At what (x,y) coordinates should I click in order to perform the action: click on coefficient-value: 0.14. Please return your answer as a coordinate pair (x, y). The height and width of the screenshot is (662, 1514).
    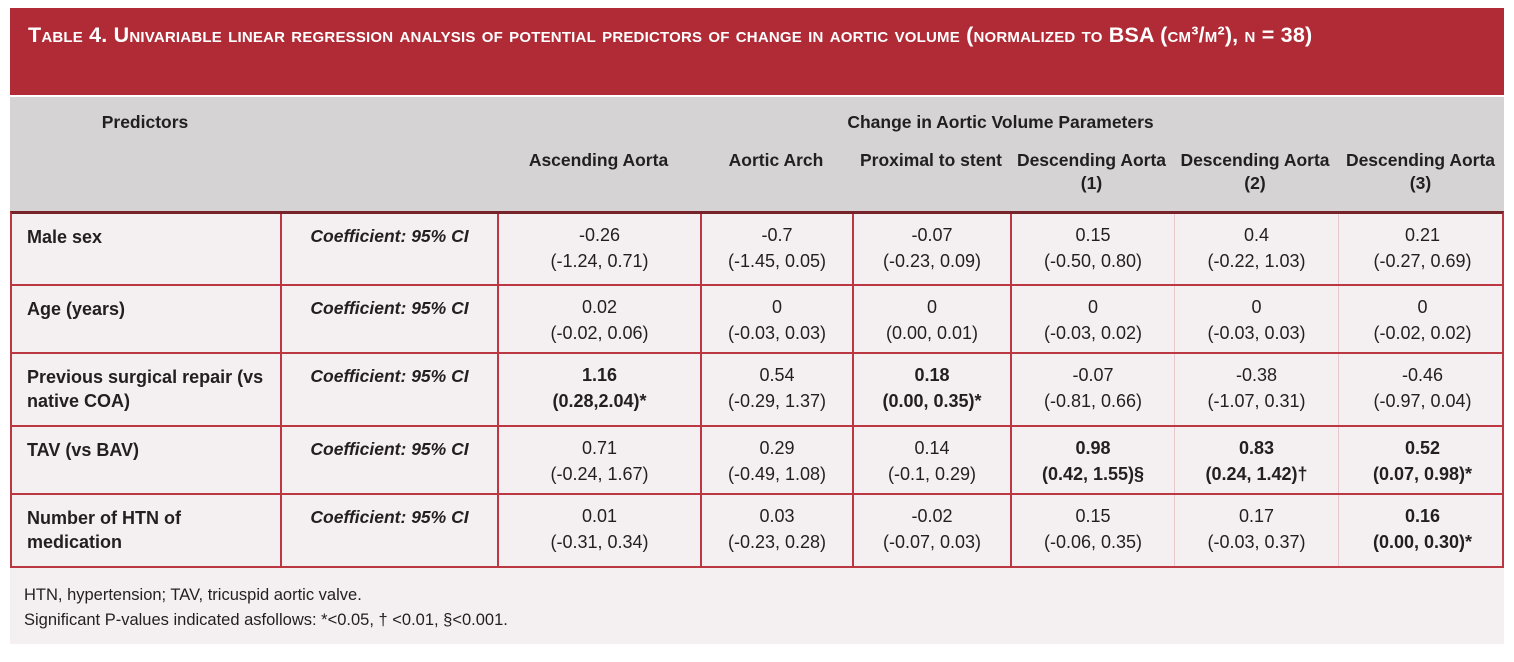
    Looking at the image, I should click on (932, 448).